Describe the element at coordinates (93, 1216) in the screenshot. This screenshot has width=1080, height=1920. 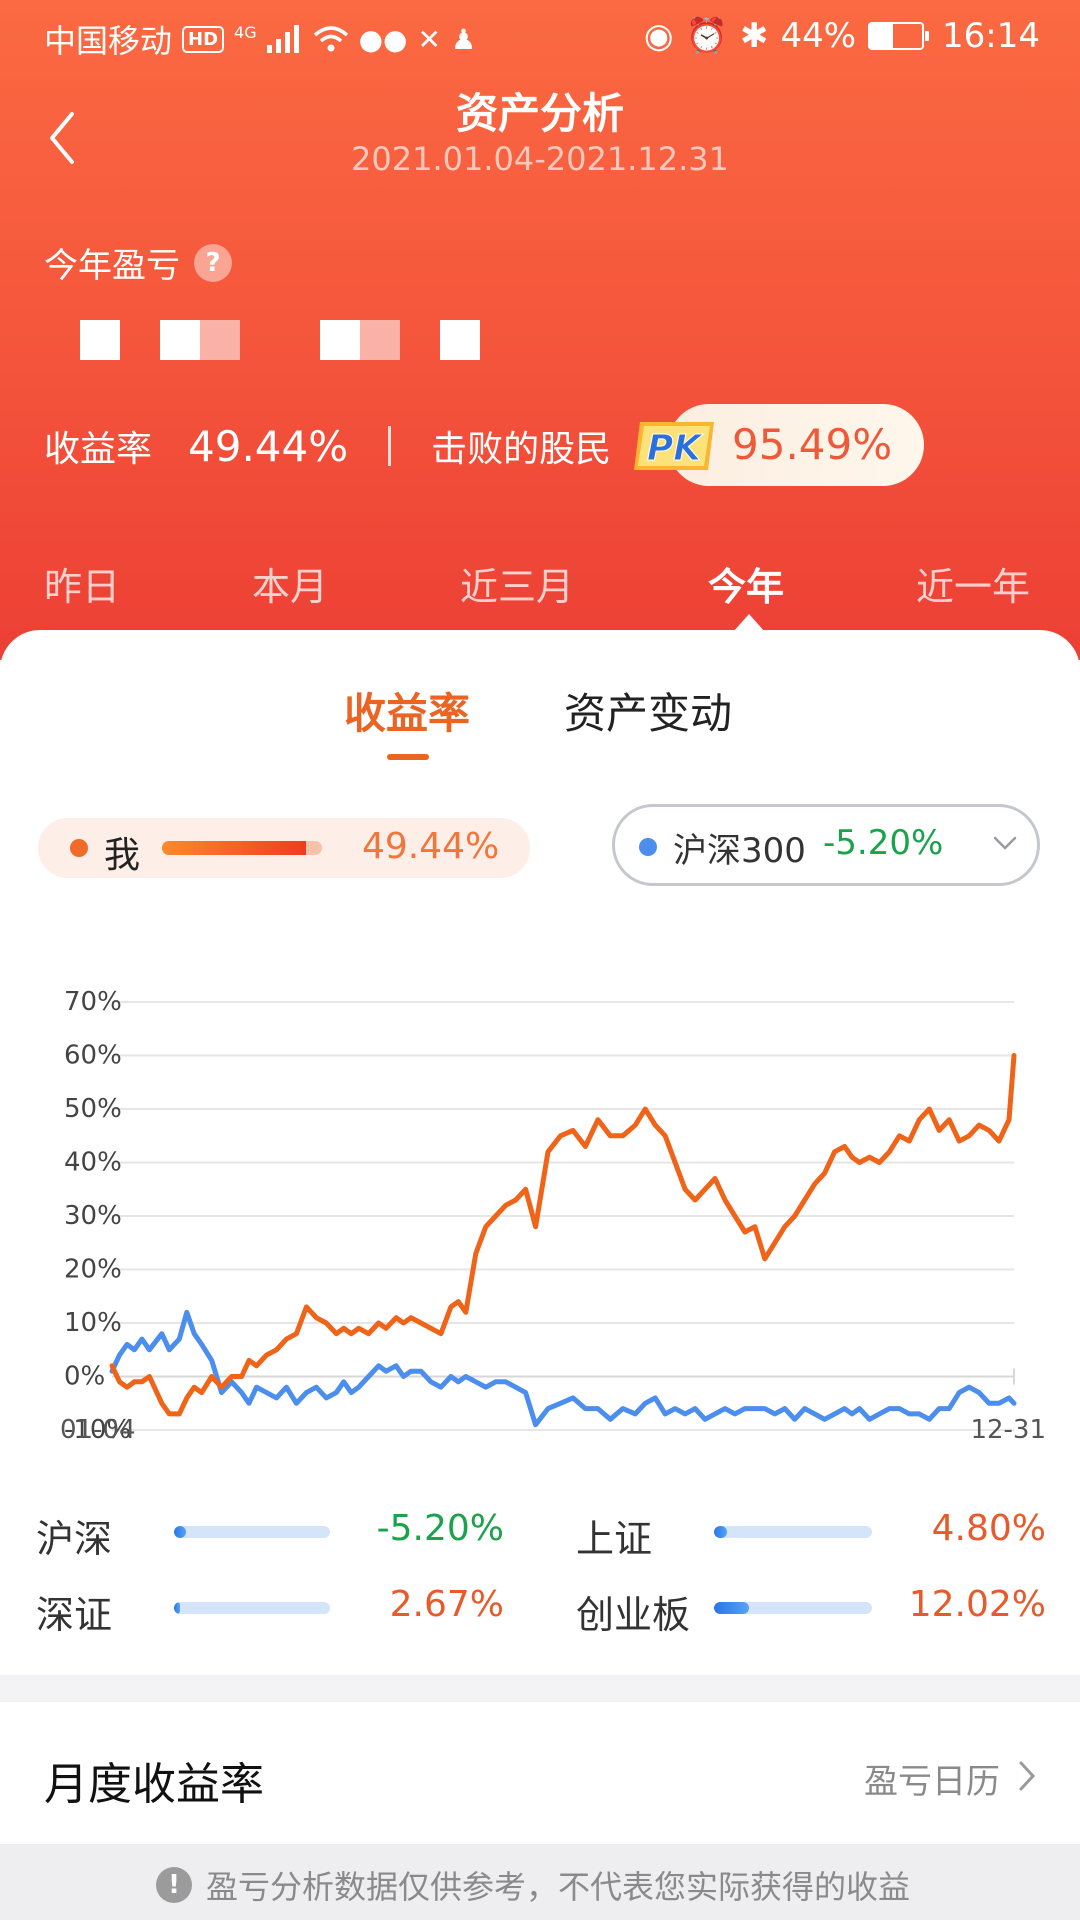
I see `y-tick-label: 30%` at that location.